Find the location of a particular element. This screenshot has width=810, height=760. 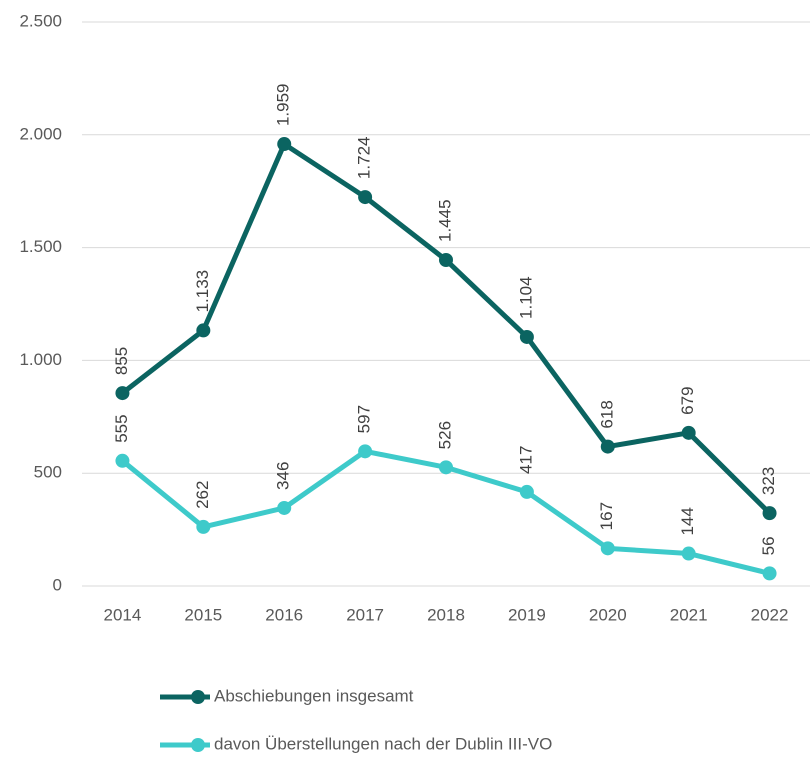

y-tick-label: 2.000 is located at coordinates (40, 133).